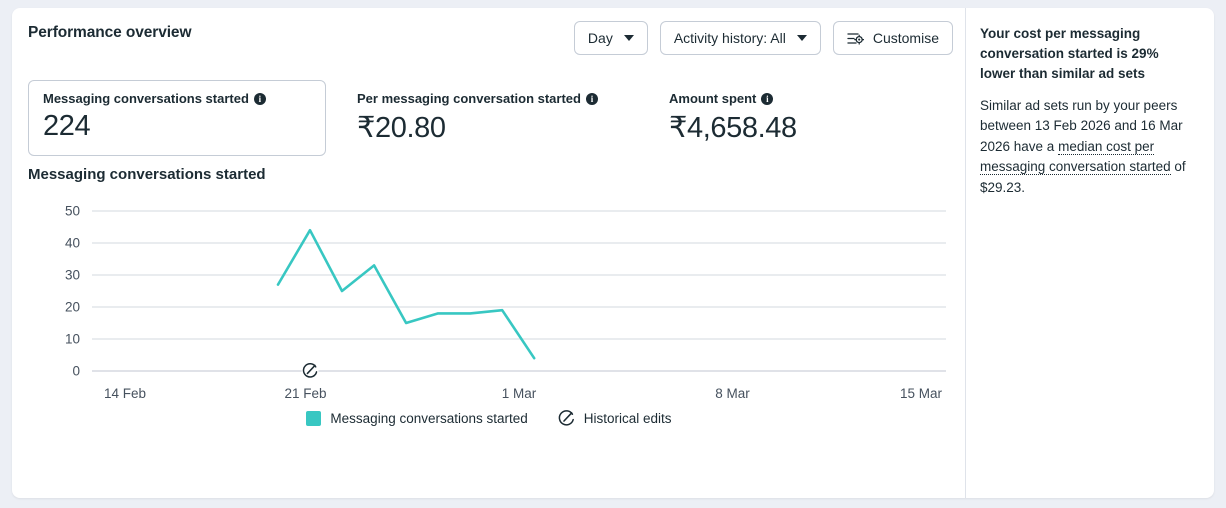 The height and width of the screenshot is (508, 1226). Describe the element at coordinates (72, 339) in the screenshot. I see `svg-text: 10` at that location.